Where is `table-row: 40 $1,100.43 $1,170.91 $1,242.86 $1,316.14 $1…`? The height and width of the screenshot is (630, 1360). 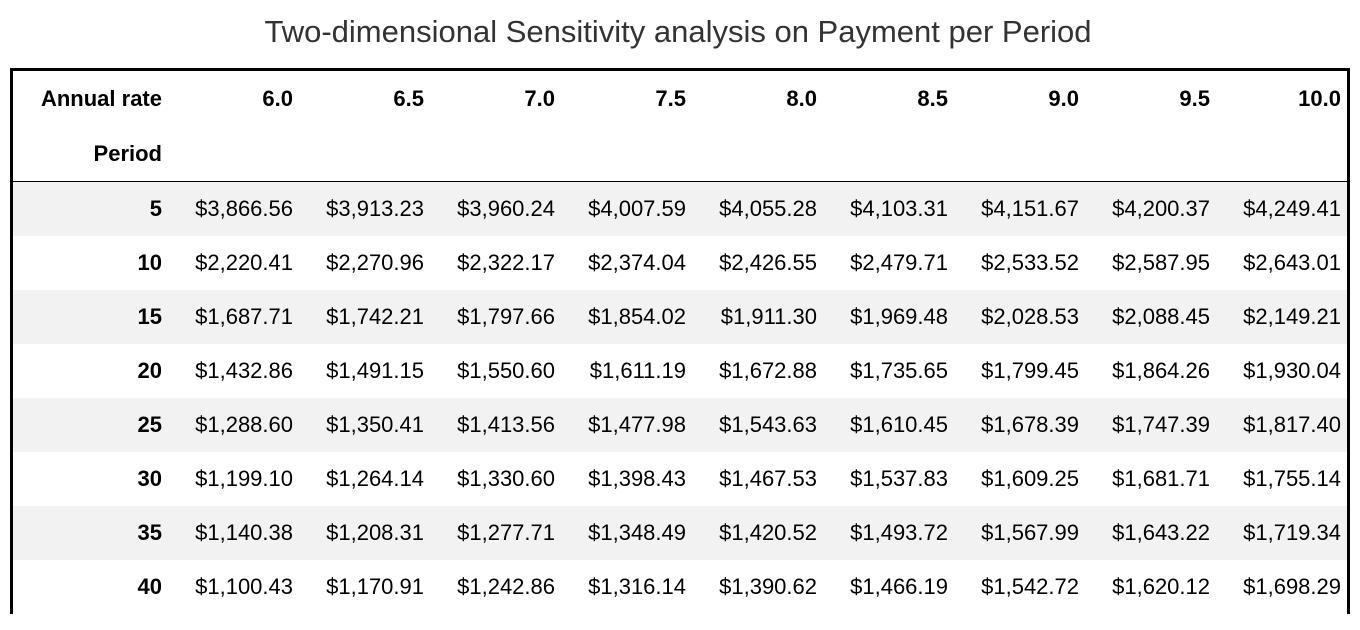 table-row: 40 $1,100.43 $1,170.91 $1,242.86 $1,316.14 $1… is located at coordinates (680, 587).